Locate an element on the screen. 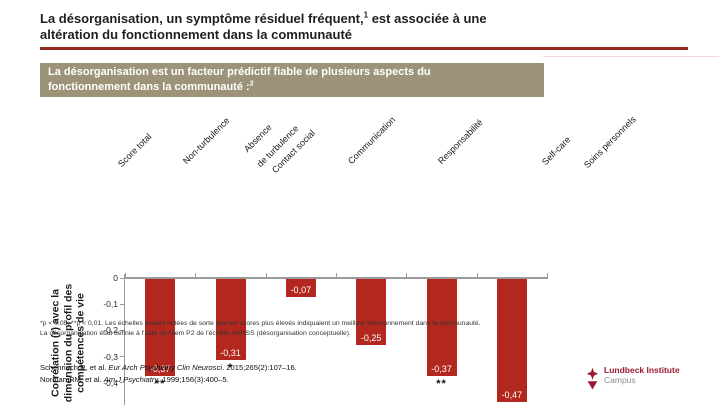 The height and width of the screenshot is (405, 720). reference-authors: Schennach R, et al. is located at coordinates (74, 367).